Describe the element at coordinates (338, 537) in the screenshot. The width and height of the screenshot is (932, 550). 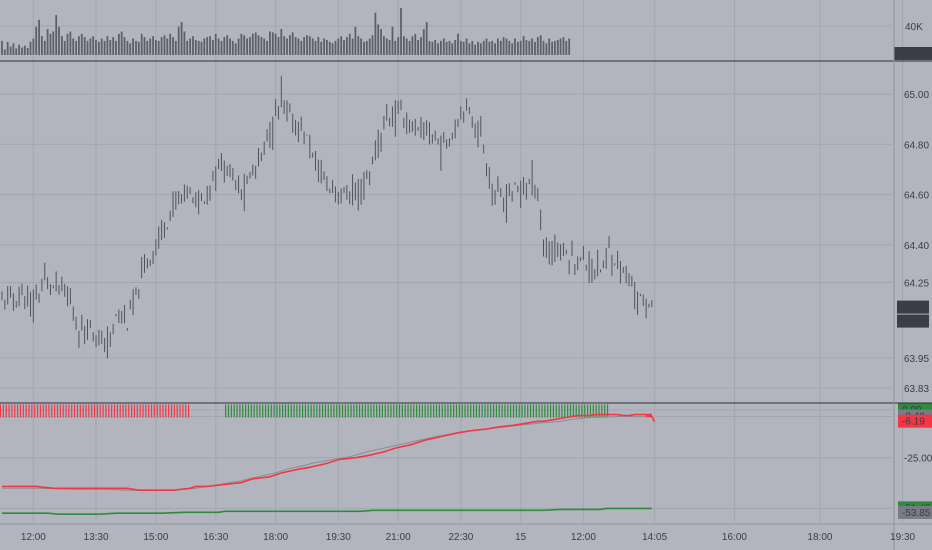
I see `time-axis-tick: 19:30` at that location.